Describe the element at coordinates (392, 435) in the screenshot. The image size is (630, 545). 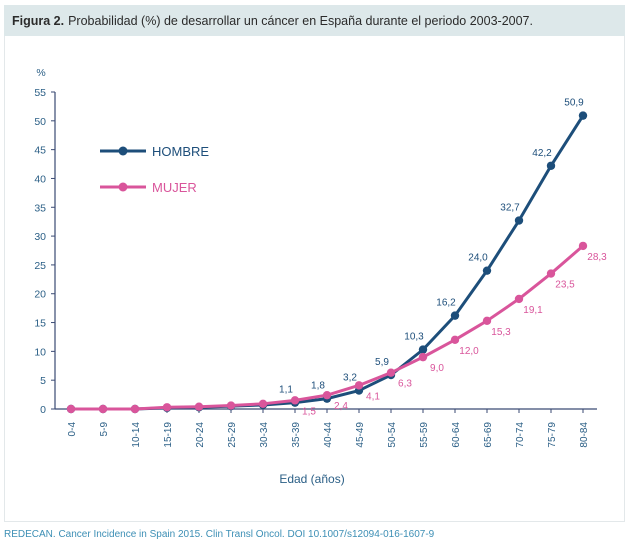
I see `x-tick-label: 50-54` at that location.